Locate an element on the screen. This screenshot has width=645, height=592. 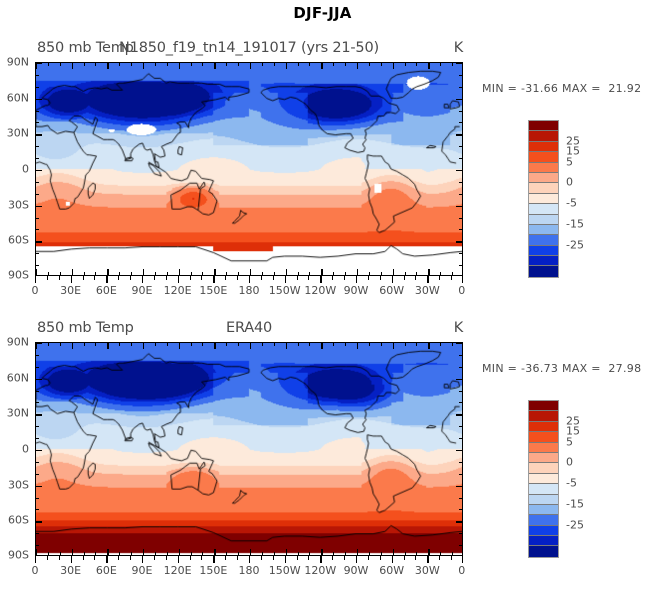
panel-header-era40: 850 mb Temp ERA40 K is located at coordinates (249, 330).